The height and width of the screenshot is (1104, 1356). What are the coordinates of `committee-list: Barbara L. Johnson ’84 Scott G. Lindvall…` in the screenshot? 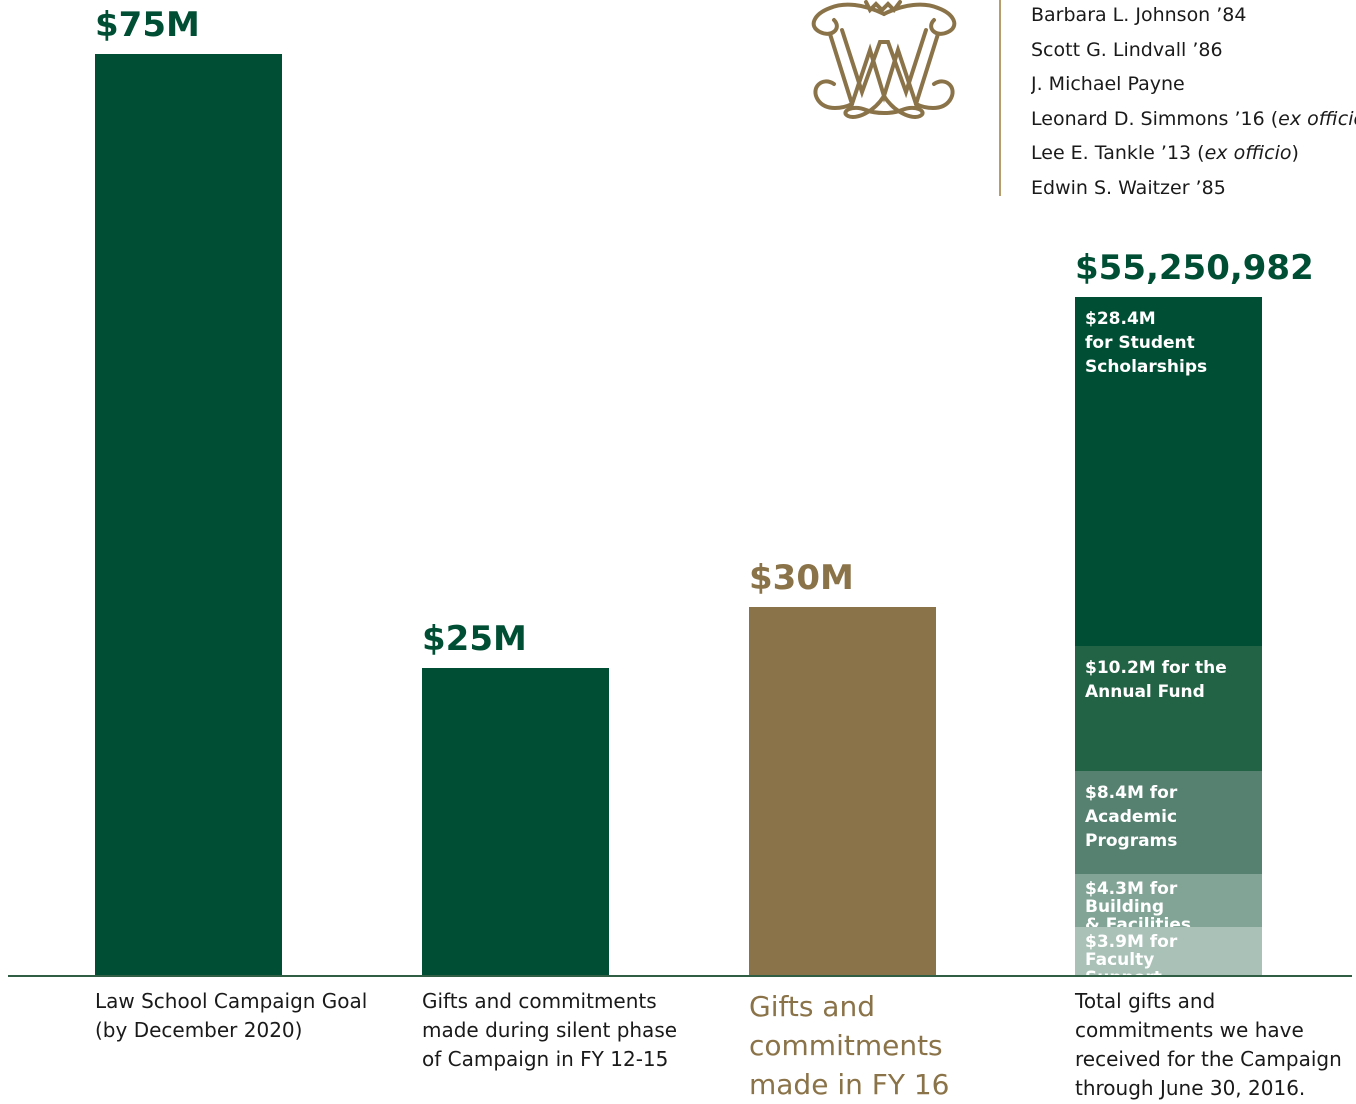 It's located at (1193, 103).